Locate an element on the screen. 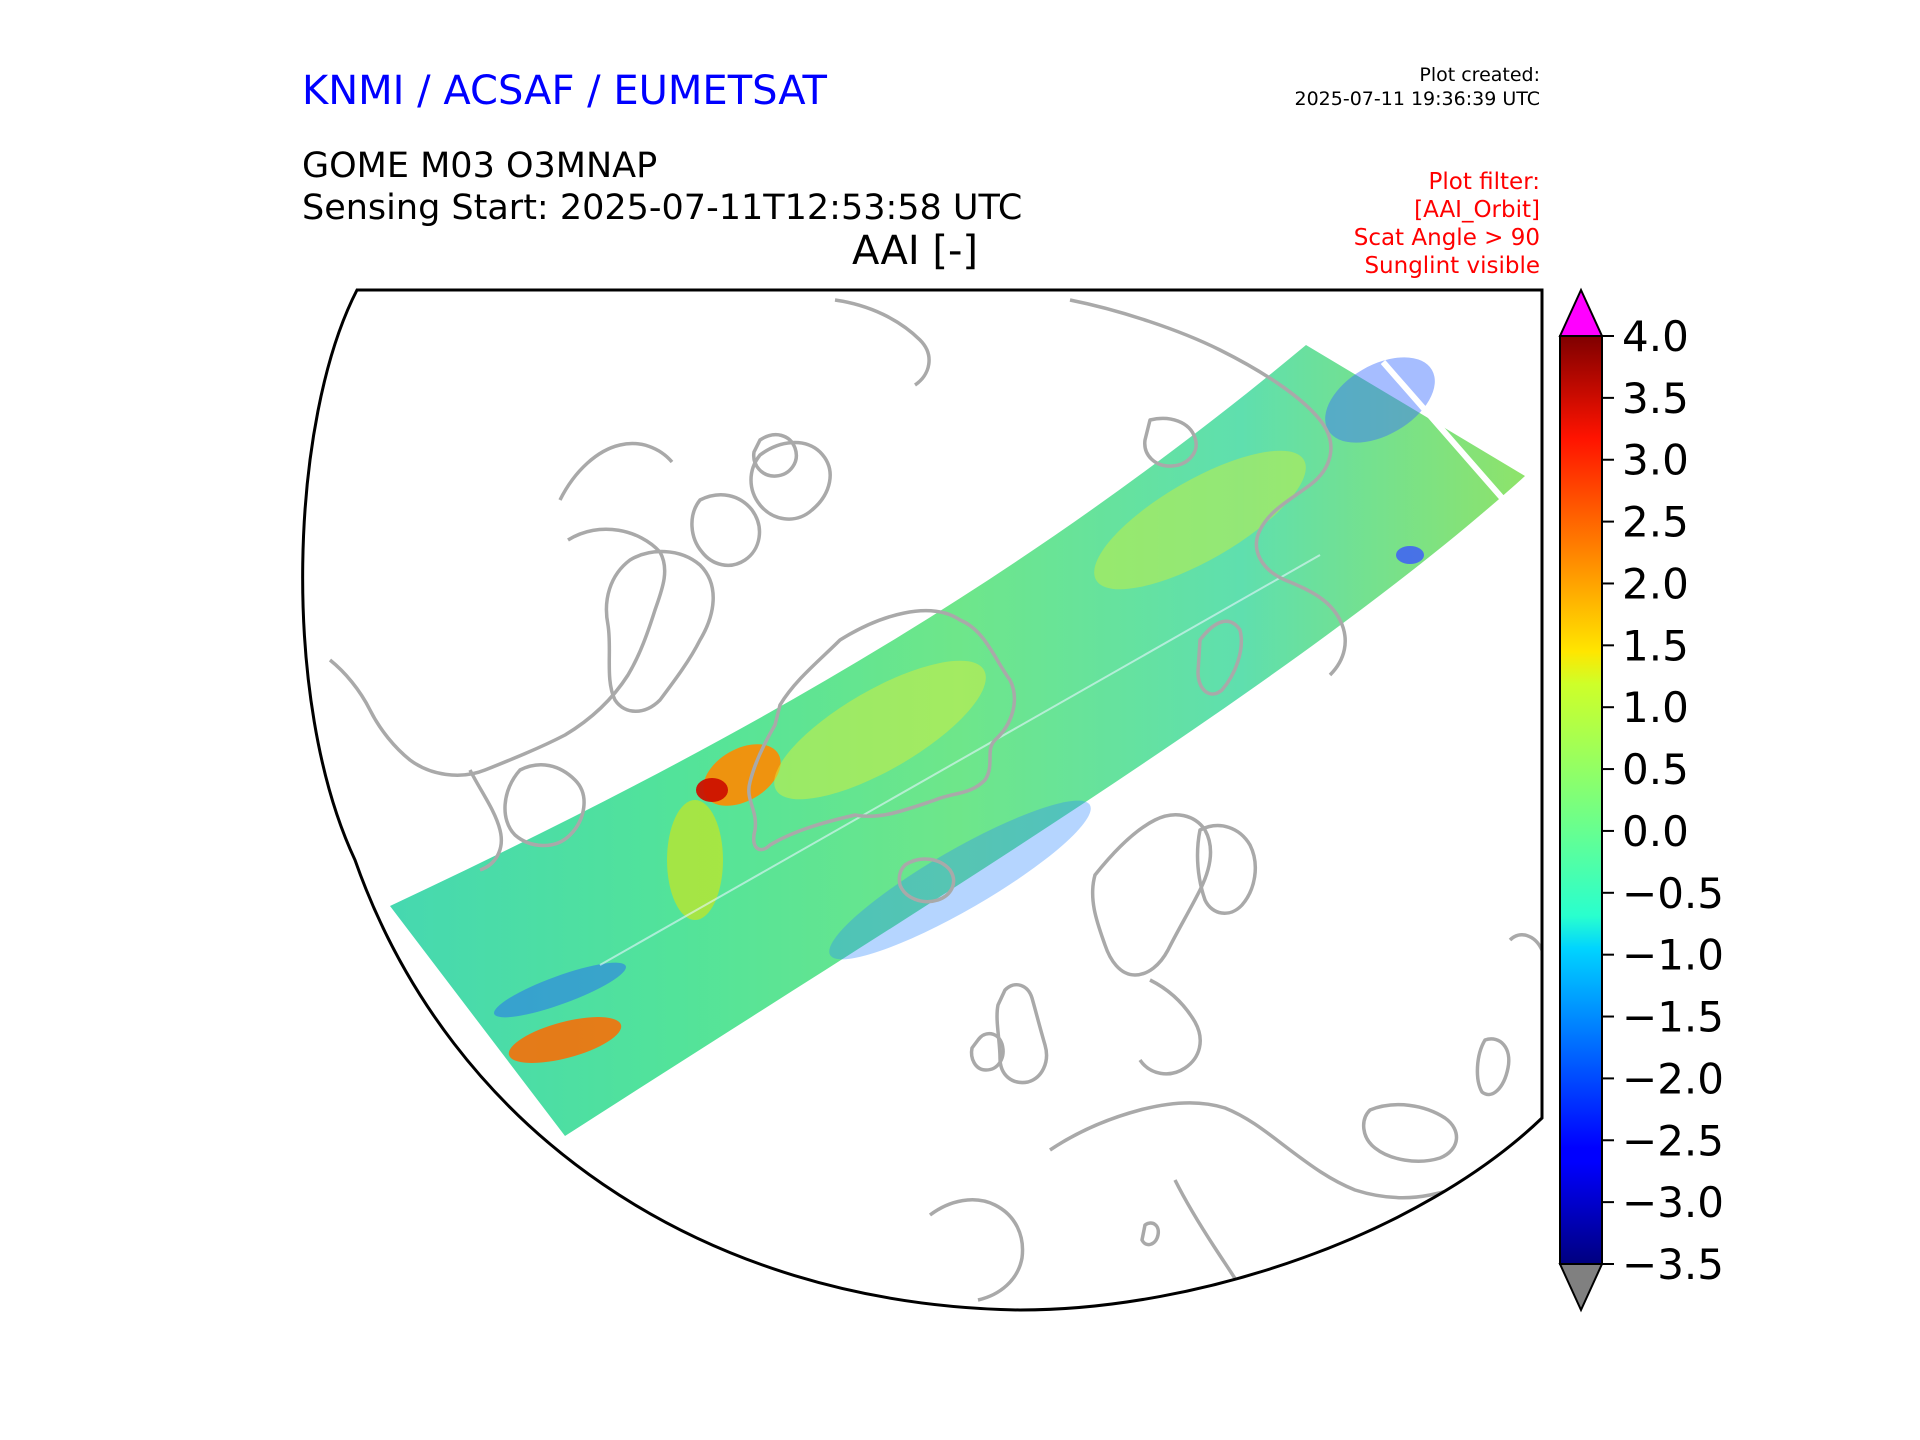 The image size is (1920, 1440). colorbar-over-extend is located at coordinates (1581, 312).